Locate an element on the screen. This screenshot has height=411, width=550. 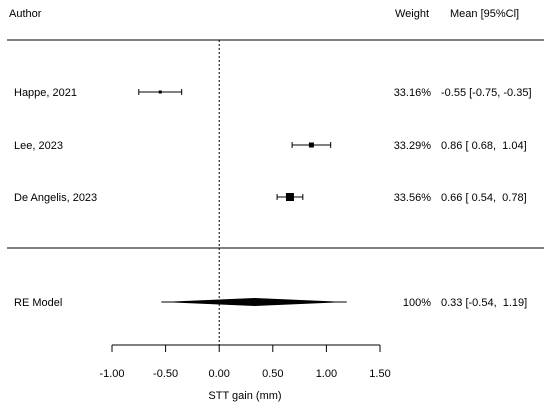
x-tick-label: 1.50 is located at coordinates (379, 374).